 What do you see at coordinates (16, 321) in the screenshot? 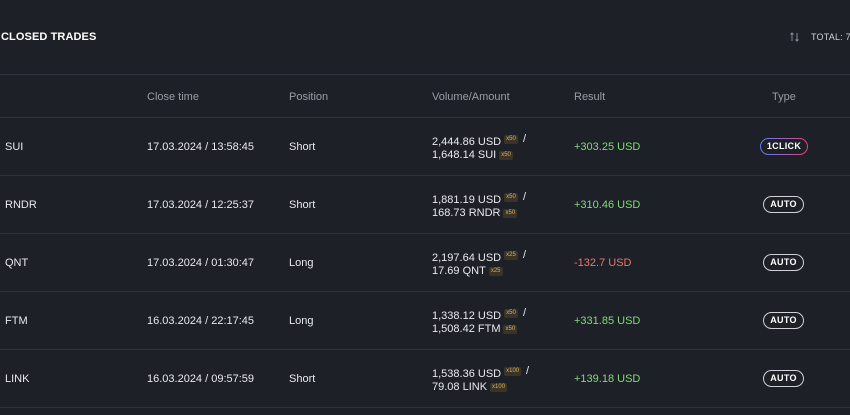
I see `trade-symbol: FTM` at bounding box center [16, 321].